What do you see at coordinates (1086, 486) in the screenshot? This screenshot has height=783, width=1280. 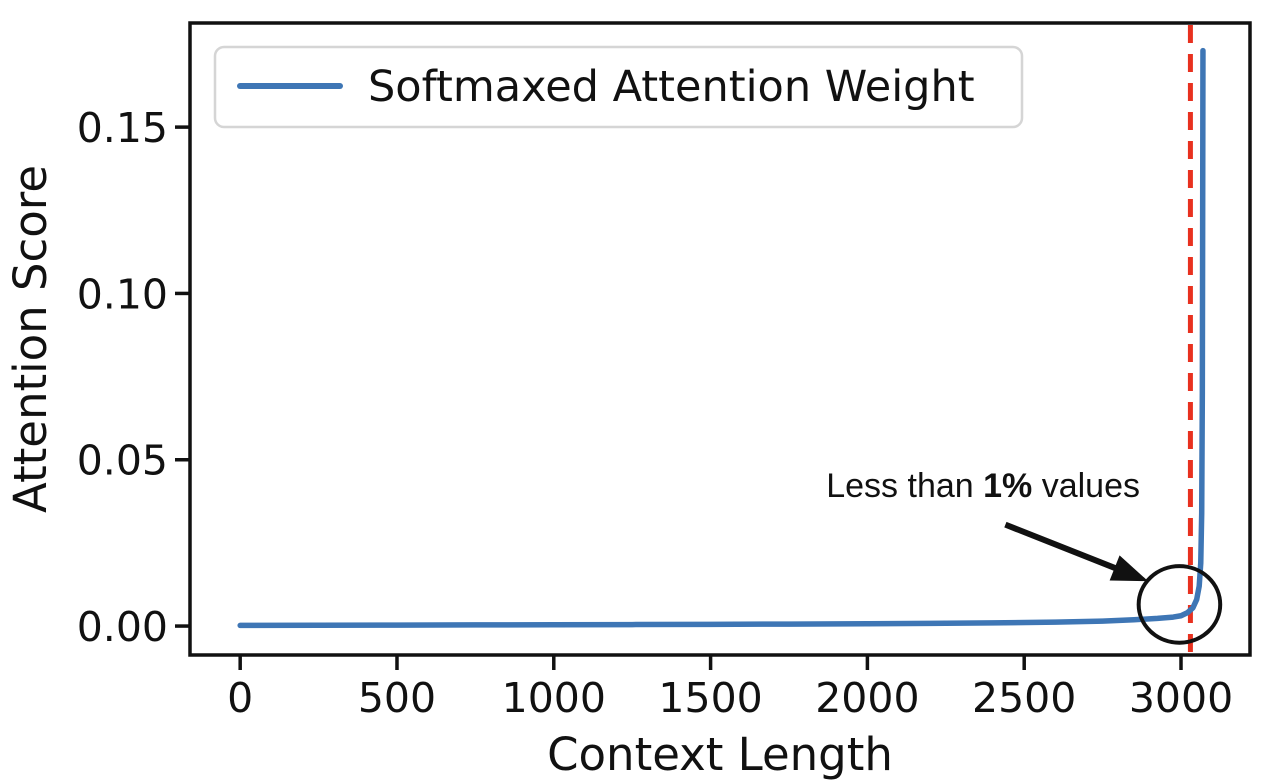 I see `annotation-text-part: values` at bounding box center [1086, 486].